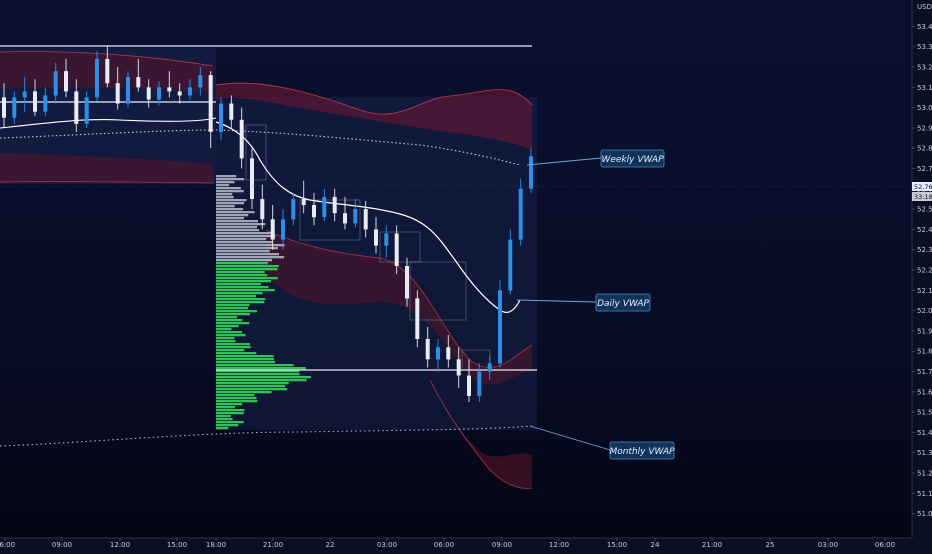  I want to click on price-tick-label: 51.70, so click(924, 372).